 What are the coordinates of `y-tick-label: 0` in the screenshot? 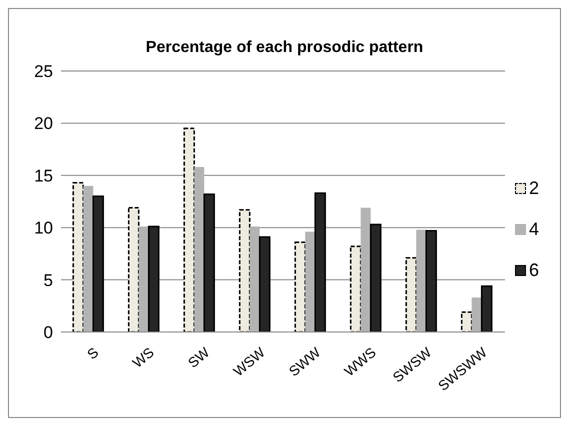 It's located at (48, 332).